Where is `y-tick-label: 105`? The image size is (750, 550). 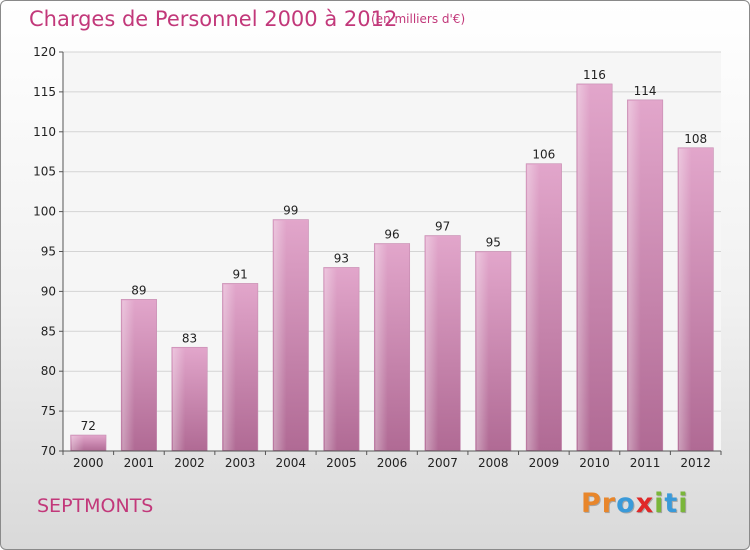 y-tick-label: 105 is located at coordinates (44, 172).